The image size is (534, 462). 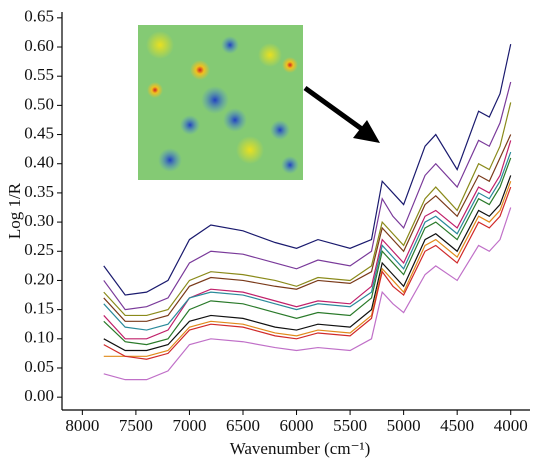 What do you see at coordinates (39, 132) in the screenshot?
I see `y-tick-label: 0.45` at bounding box center [39, 132].